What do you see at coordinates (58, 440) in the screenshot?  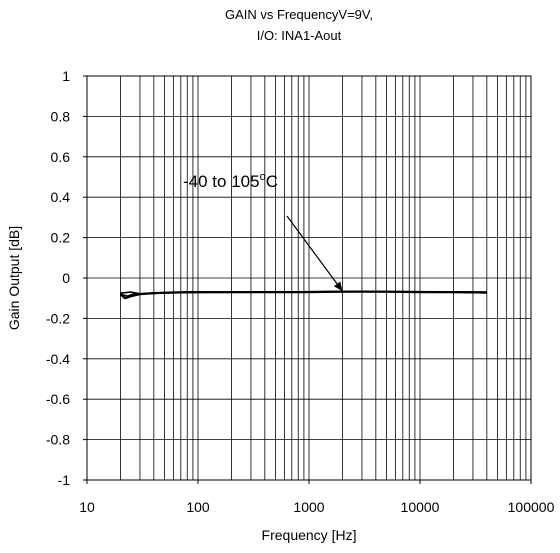 I see `y-tick-label: -0.8` at bounding box center [58, 440].